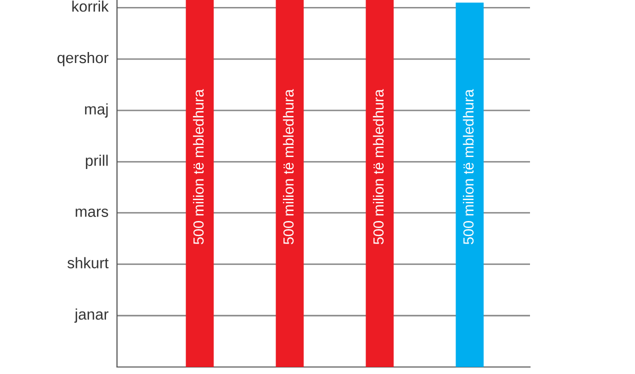 This screenshot has width=635, height=374. Describe the element at coordinates (88, 262) in the screenshot. I see `ref-line-label: shkurt` at that location.